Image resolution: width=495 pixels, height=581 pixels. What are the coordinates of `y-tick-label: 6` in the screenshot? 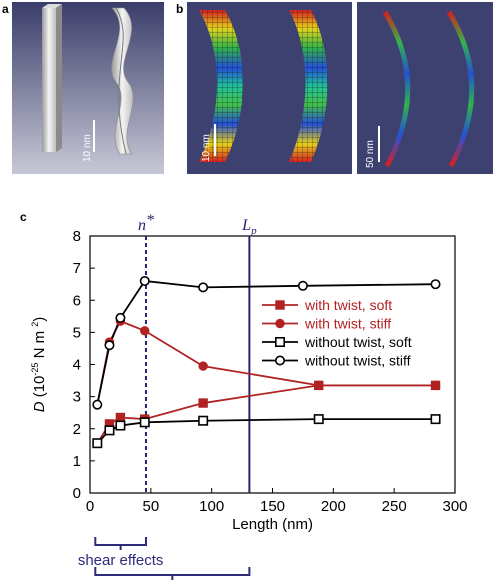 It's located at (77, 300).